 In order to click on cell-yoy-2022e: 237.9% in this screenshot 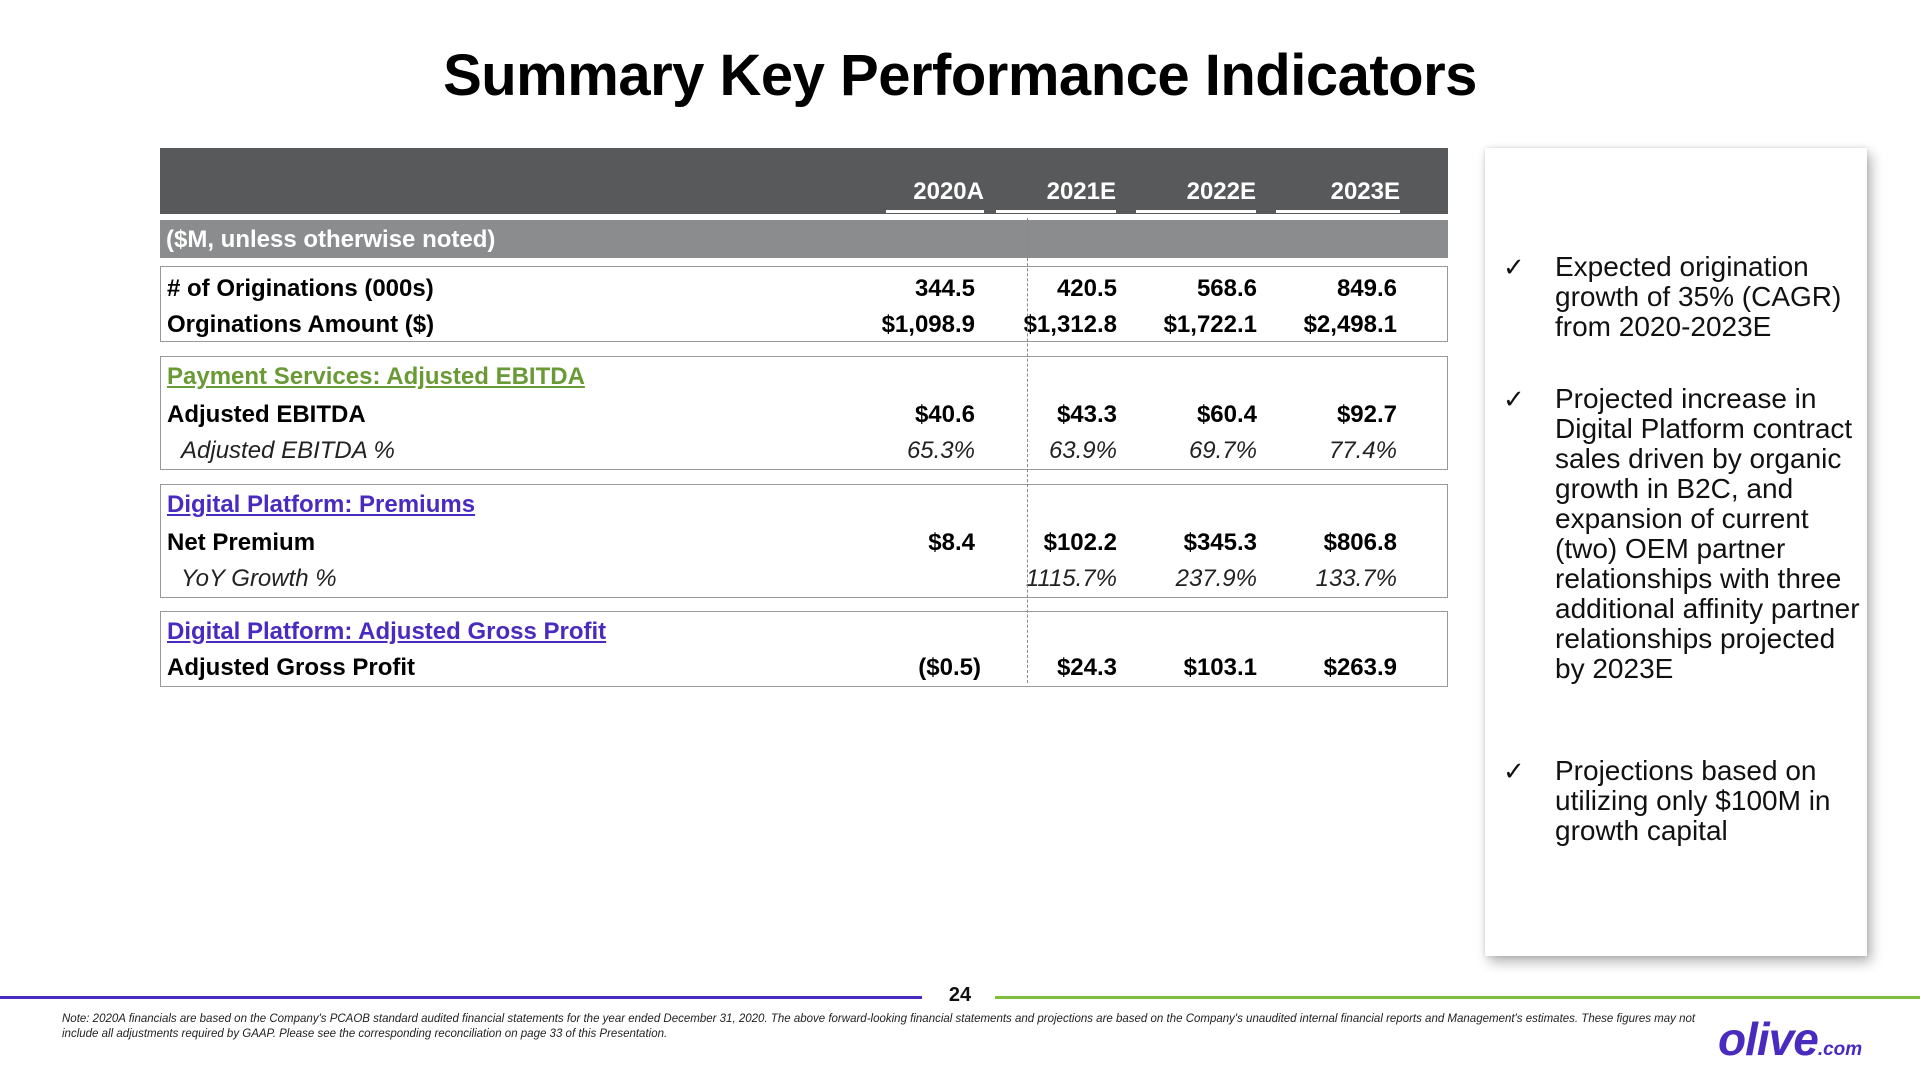, I will do `click(1216, 578)`.